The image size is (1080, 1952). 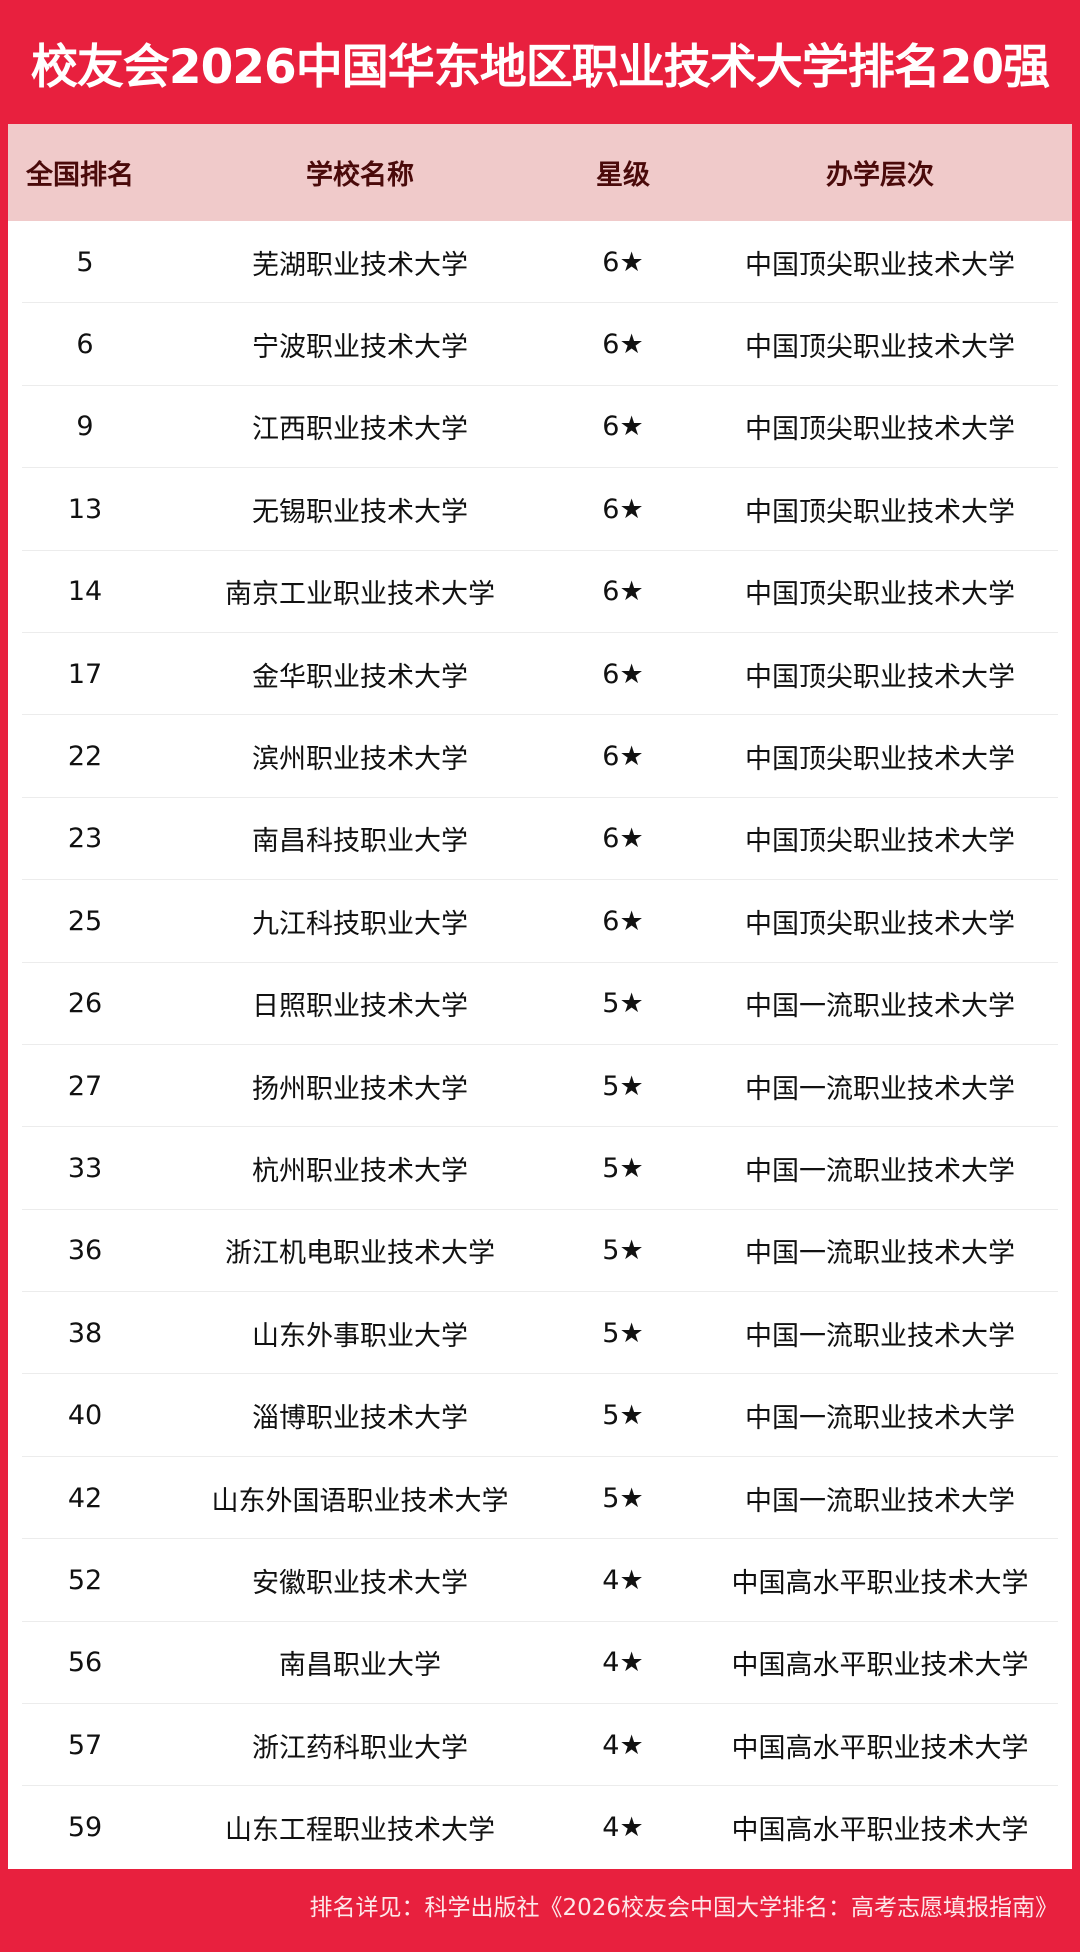 What do you see at coordinates (540, 1581) in the screenshot?
I see `table-row: 52 安徽职业技术大学 4★ 中国高水平职业技术大学` at bounding box center [540, 1581].